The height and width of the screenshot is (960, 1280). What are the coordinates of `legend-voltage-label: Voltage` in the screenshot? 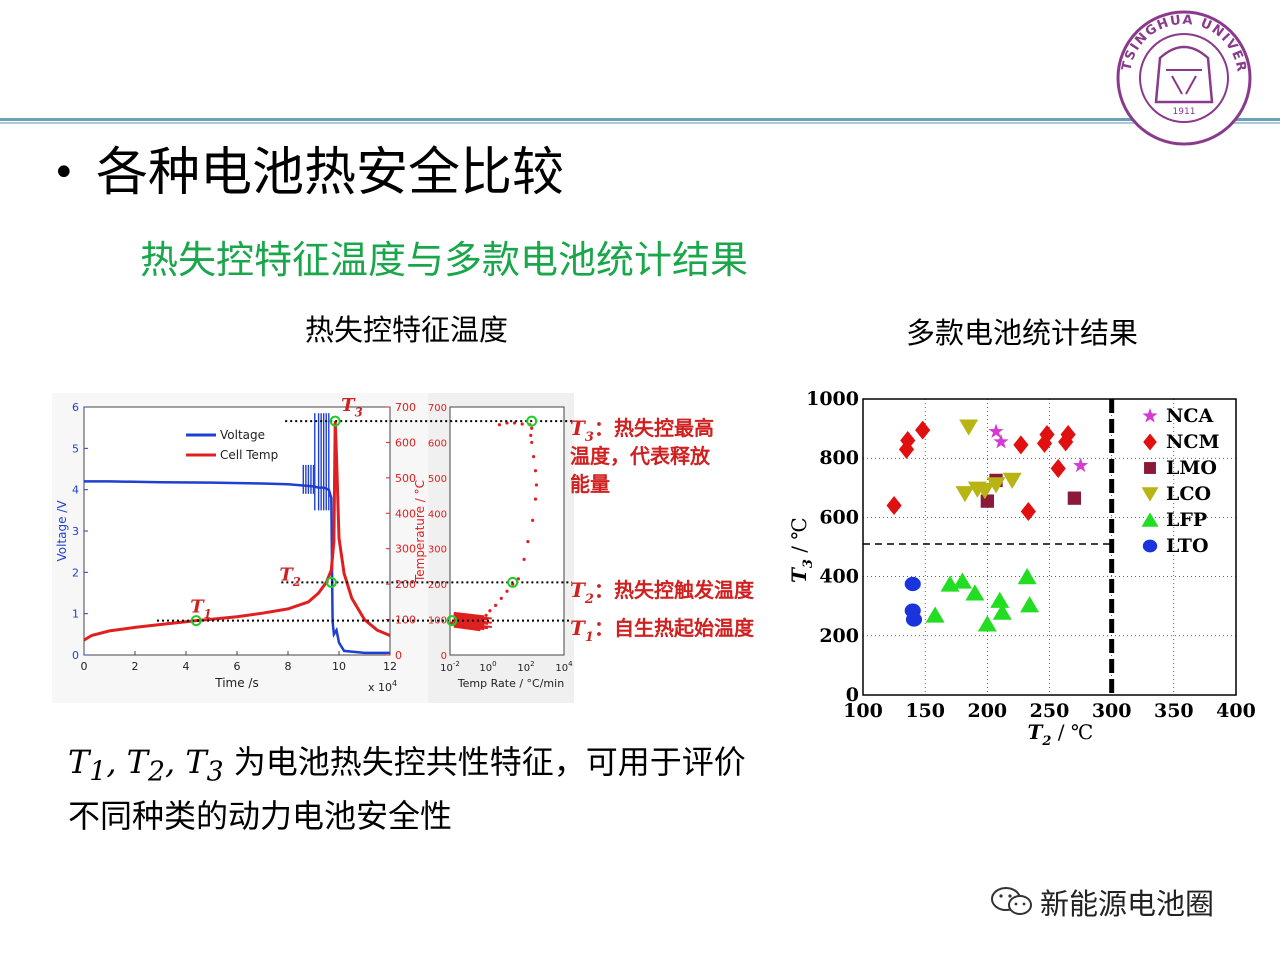 It's located at (242, 435).